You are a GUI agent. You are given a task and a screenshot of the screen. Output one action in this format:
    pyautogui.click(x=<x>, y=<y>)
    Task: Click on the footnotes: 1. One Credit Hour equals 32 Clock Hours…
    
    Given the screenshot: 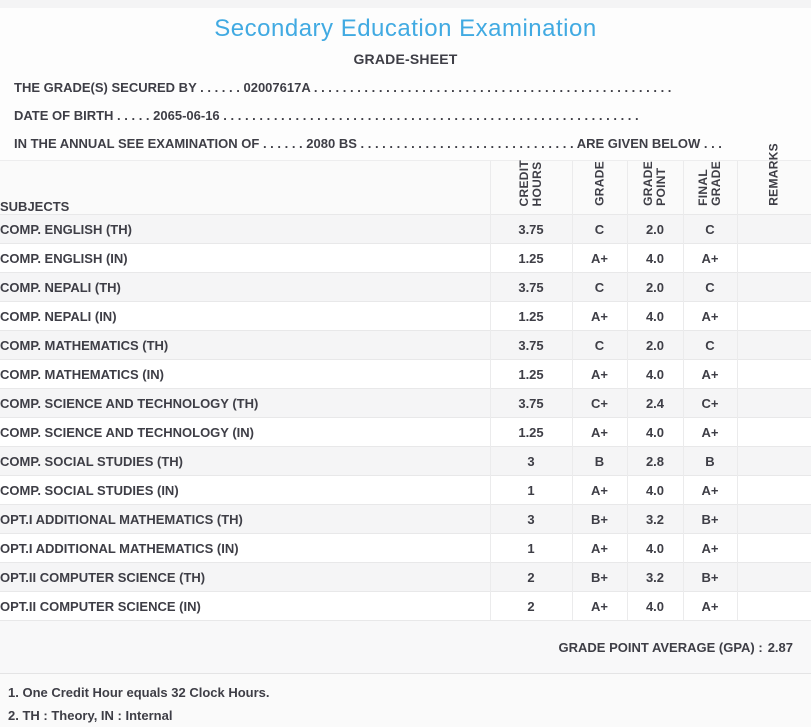 What is the action you would take?
    pyautogui.click(x=405, y=700)
    